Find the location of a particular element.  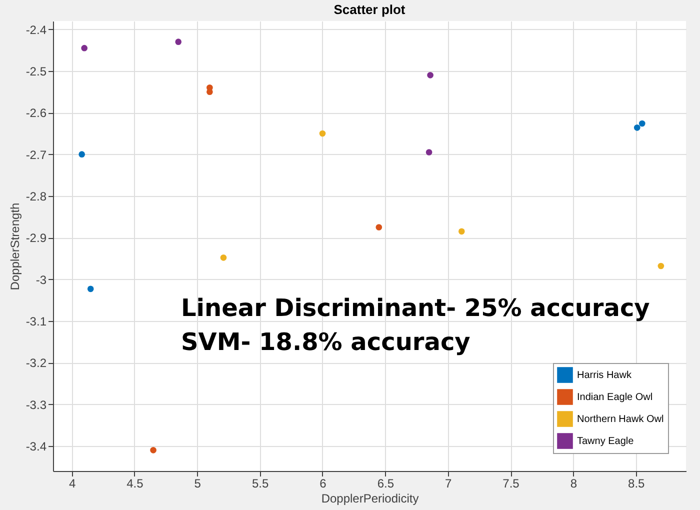

y-tick-label: -3.1 is located at coordinates (36, 321).